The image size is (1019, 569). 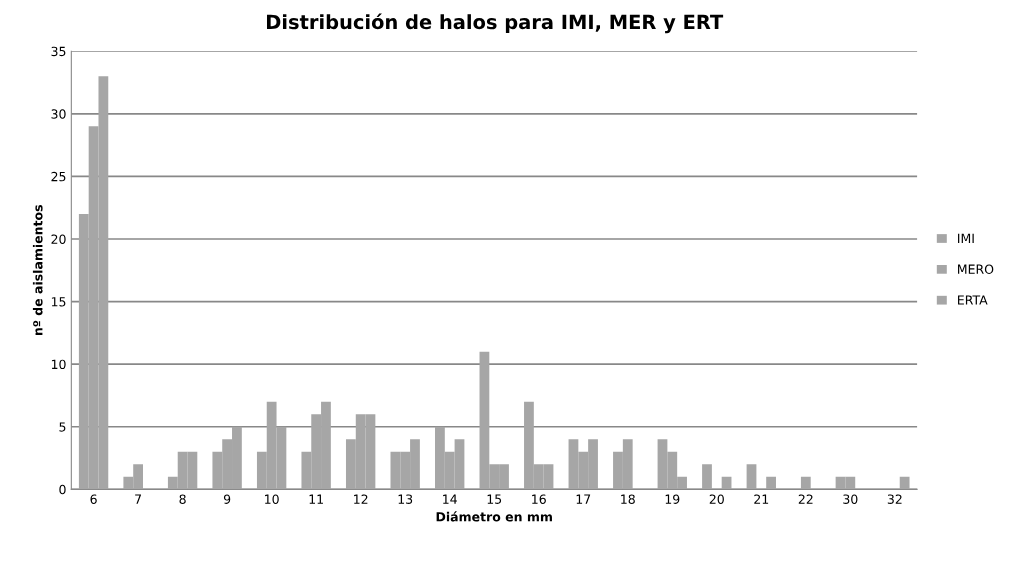 I want to click on x-tick-label: 20, so click(x=716, y=499).